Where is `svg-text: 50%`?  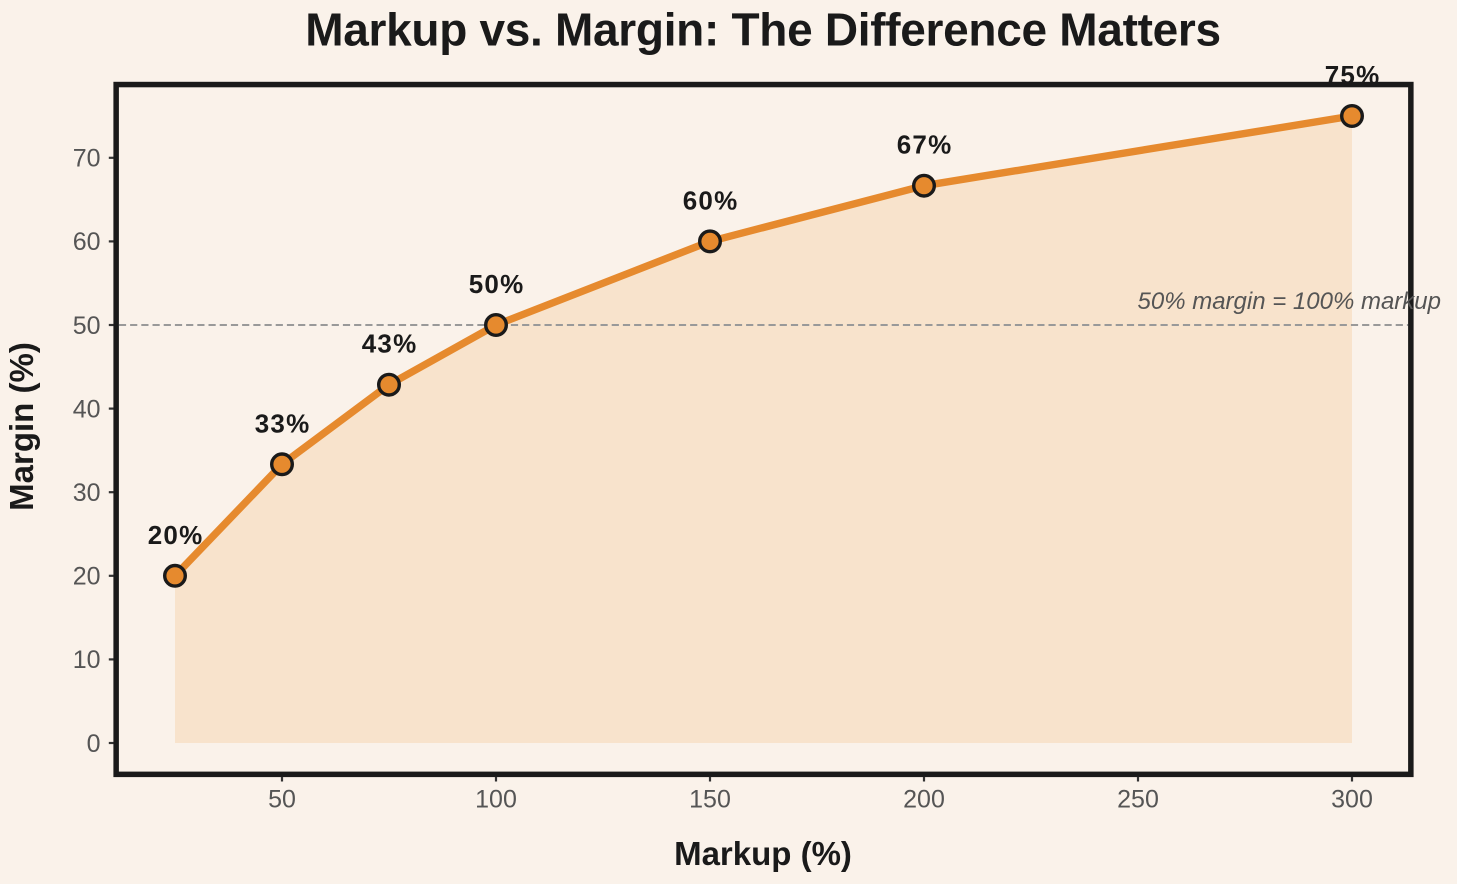 svg-text: 50% is located at coordinates (497, 284).